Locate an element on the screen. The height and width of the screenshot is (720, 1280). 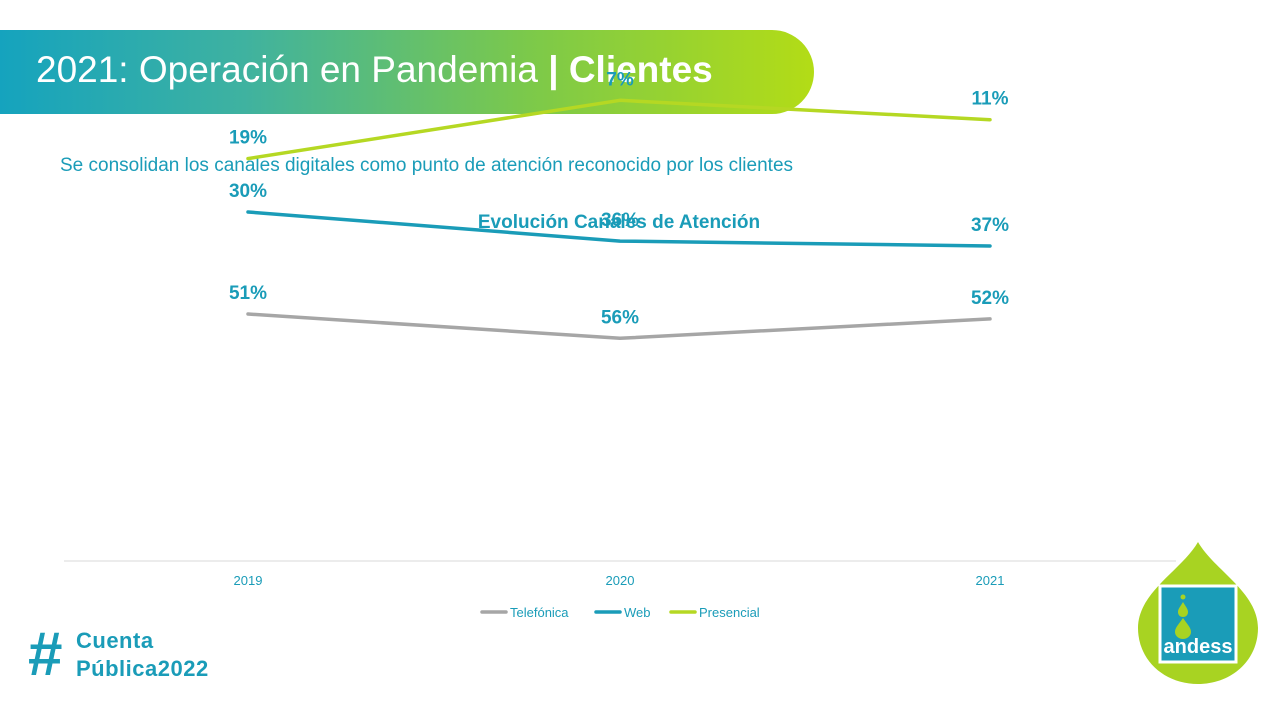
series-line-telefónica is located at coordinates (619, 326).